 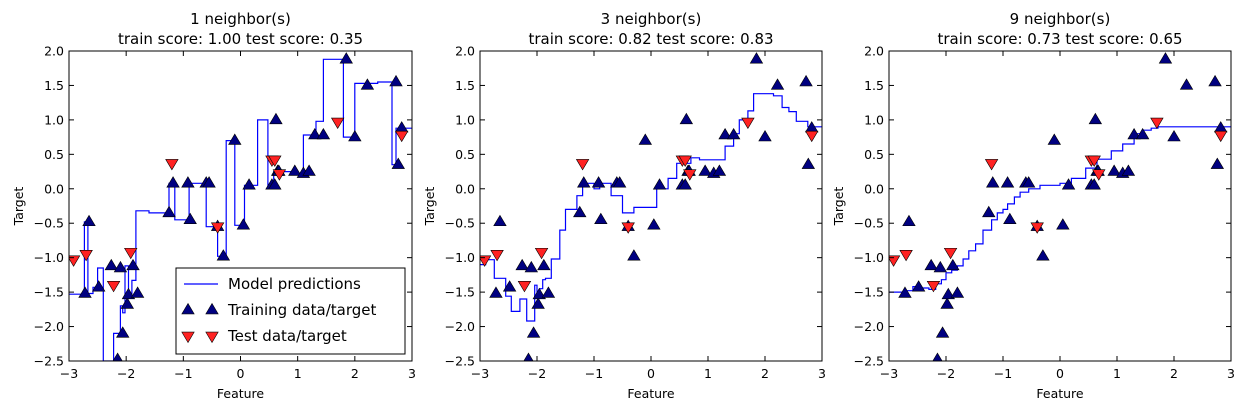 What do you see at coordinates (240, 19) in the screenshot?
I see `chart-title: 1 neighbor(s)` at bounding box center [240, 19].